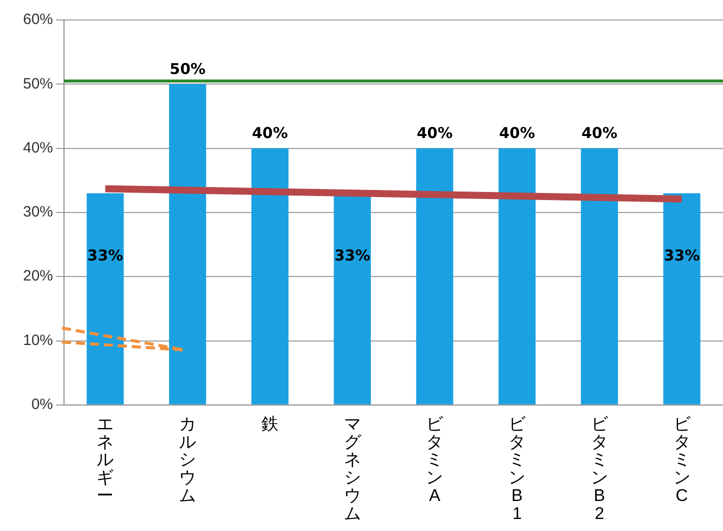 This screenshot has height=531, width=723. What do you see at coordinates (38, 340) in the screenshot?
I see `y-tick-label: 10%` at bounding box center [38, 340].